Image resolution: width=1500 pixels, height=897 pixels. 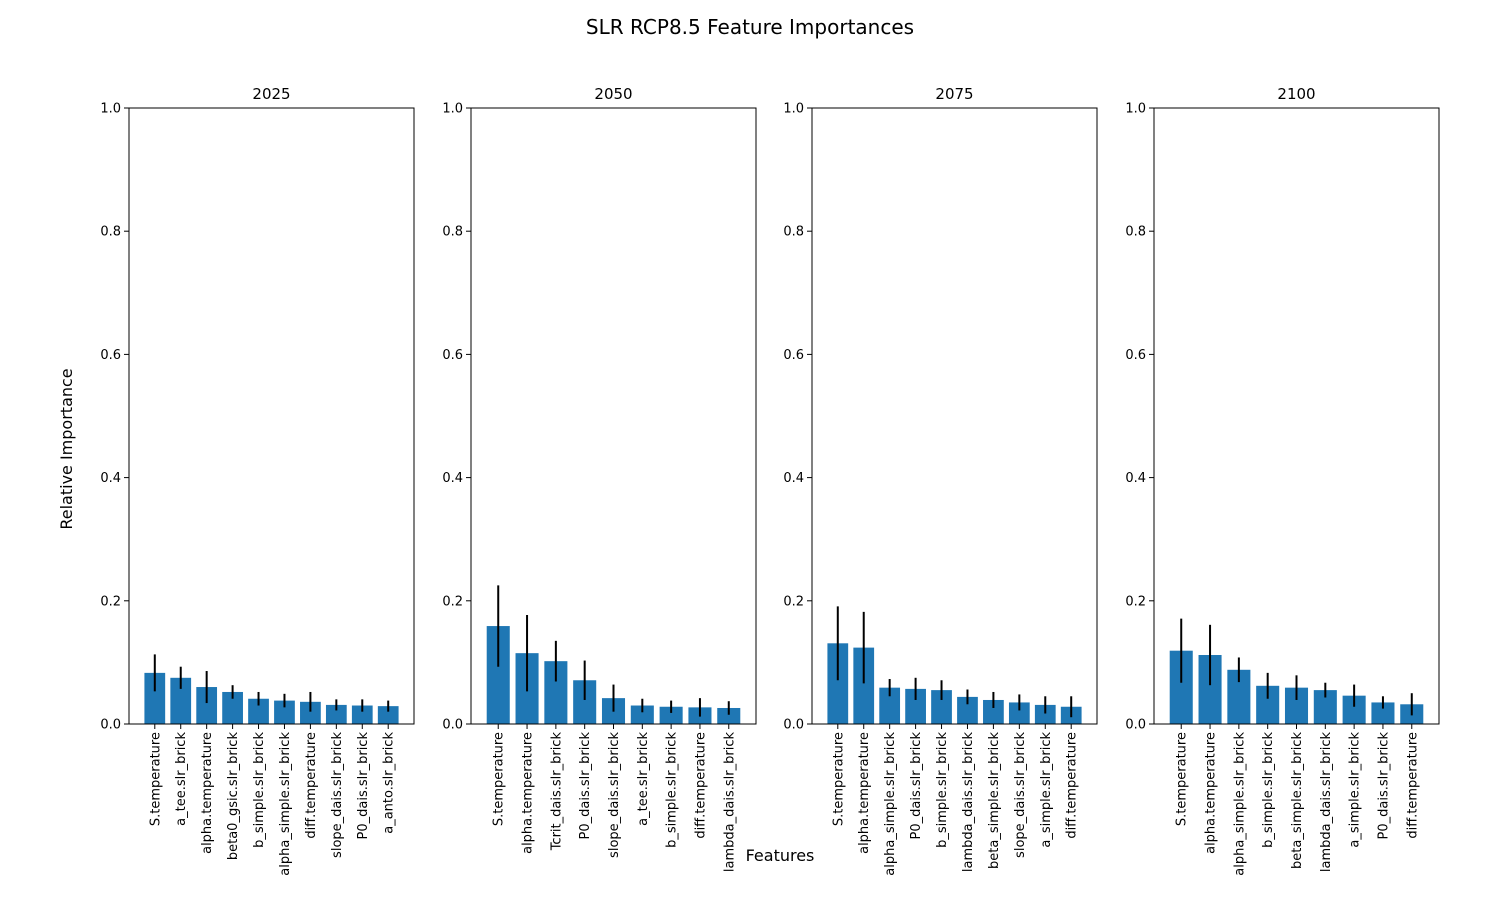 I want to click on subplot-title: 2050, so click(x=613, y=94).